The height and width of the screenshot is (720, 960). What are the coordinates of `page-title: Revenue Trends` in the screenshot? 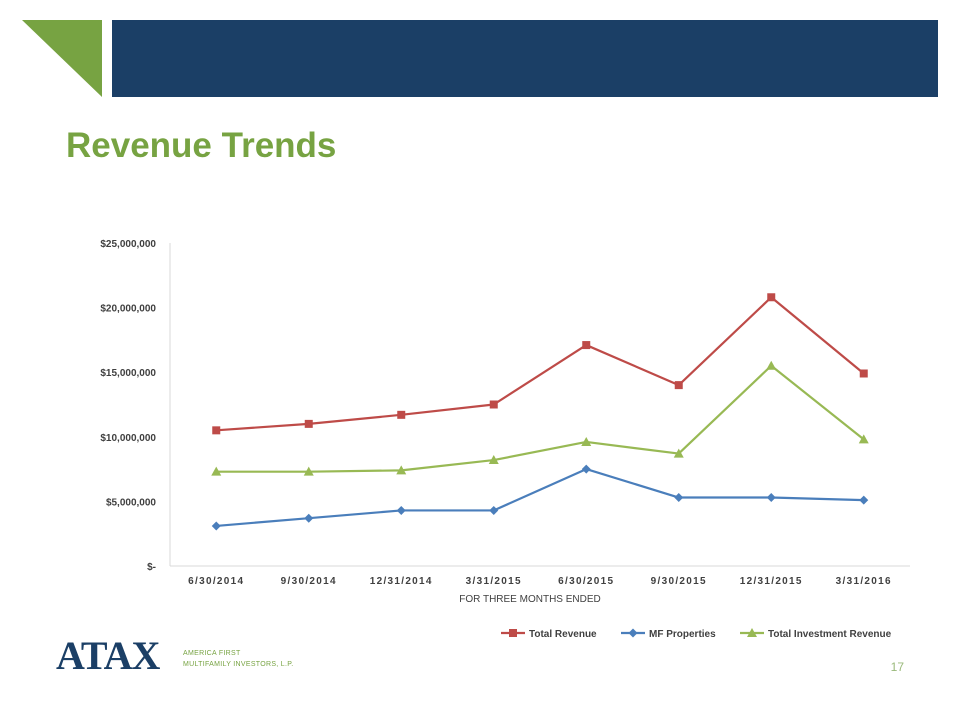 It's located at (201, 145).